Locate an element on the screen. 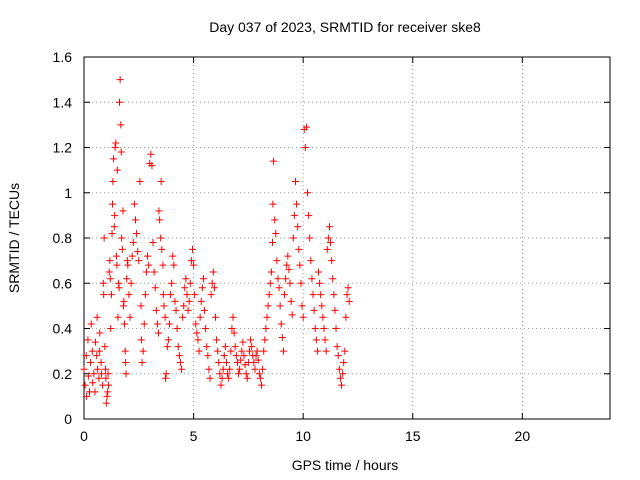 This screenshot has width=640, height=480. y-tick-label: 1.6 is located at coordinates (63, 57).